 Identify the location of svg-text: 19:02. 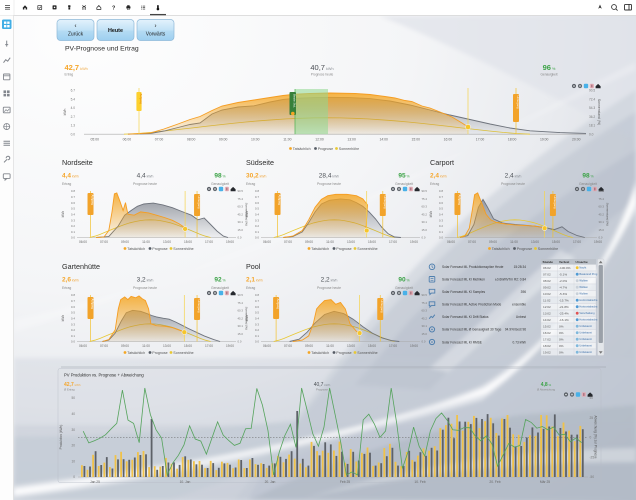
(547, 353).